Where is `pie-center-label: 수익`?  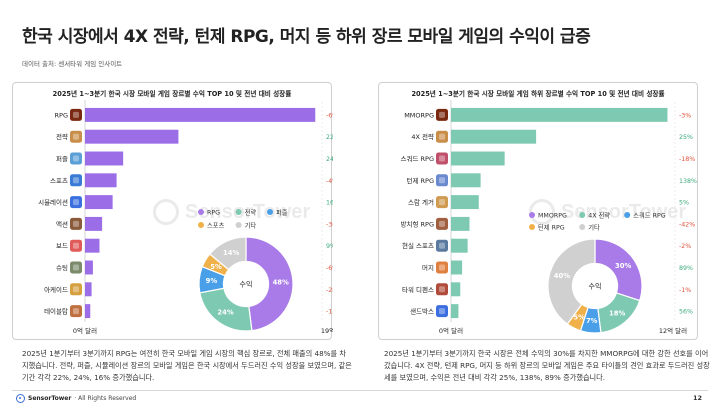
pie-center-label: 수익 is located at coordinates (595, 287).